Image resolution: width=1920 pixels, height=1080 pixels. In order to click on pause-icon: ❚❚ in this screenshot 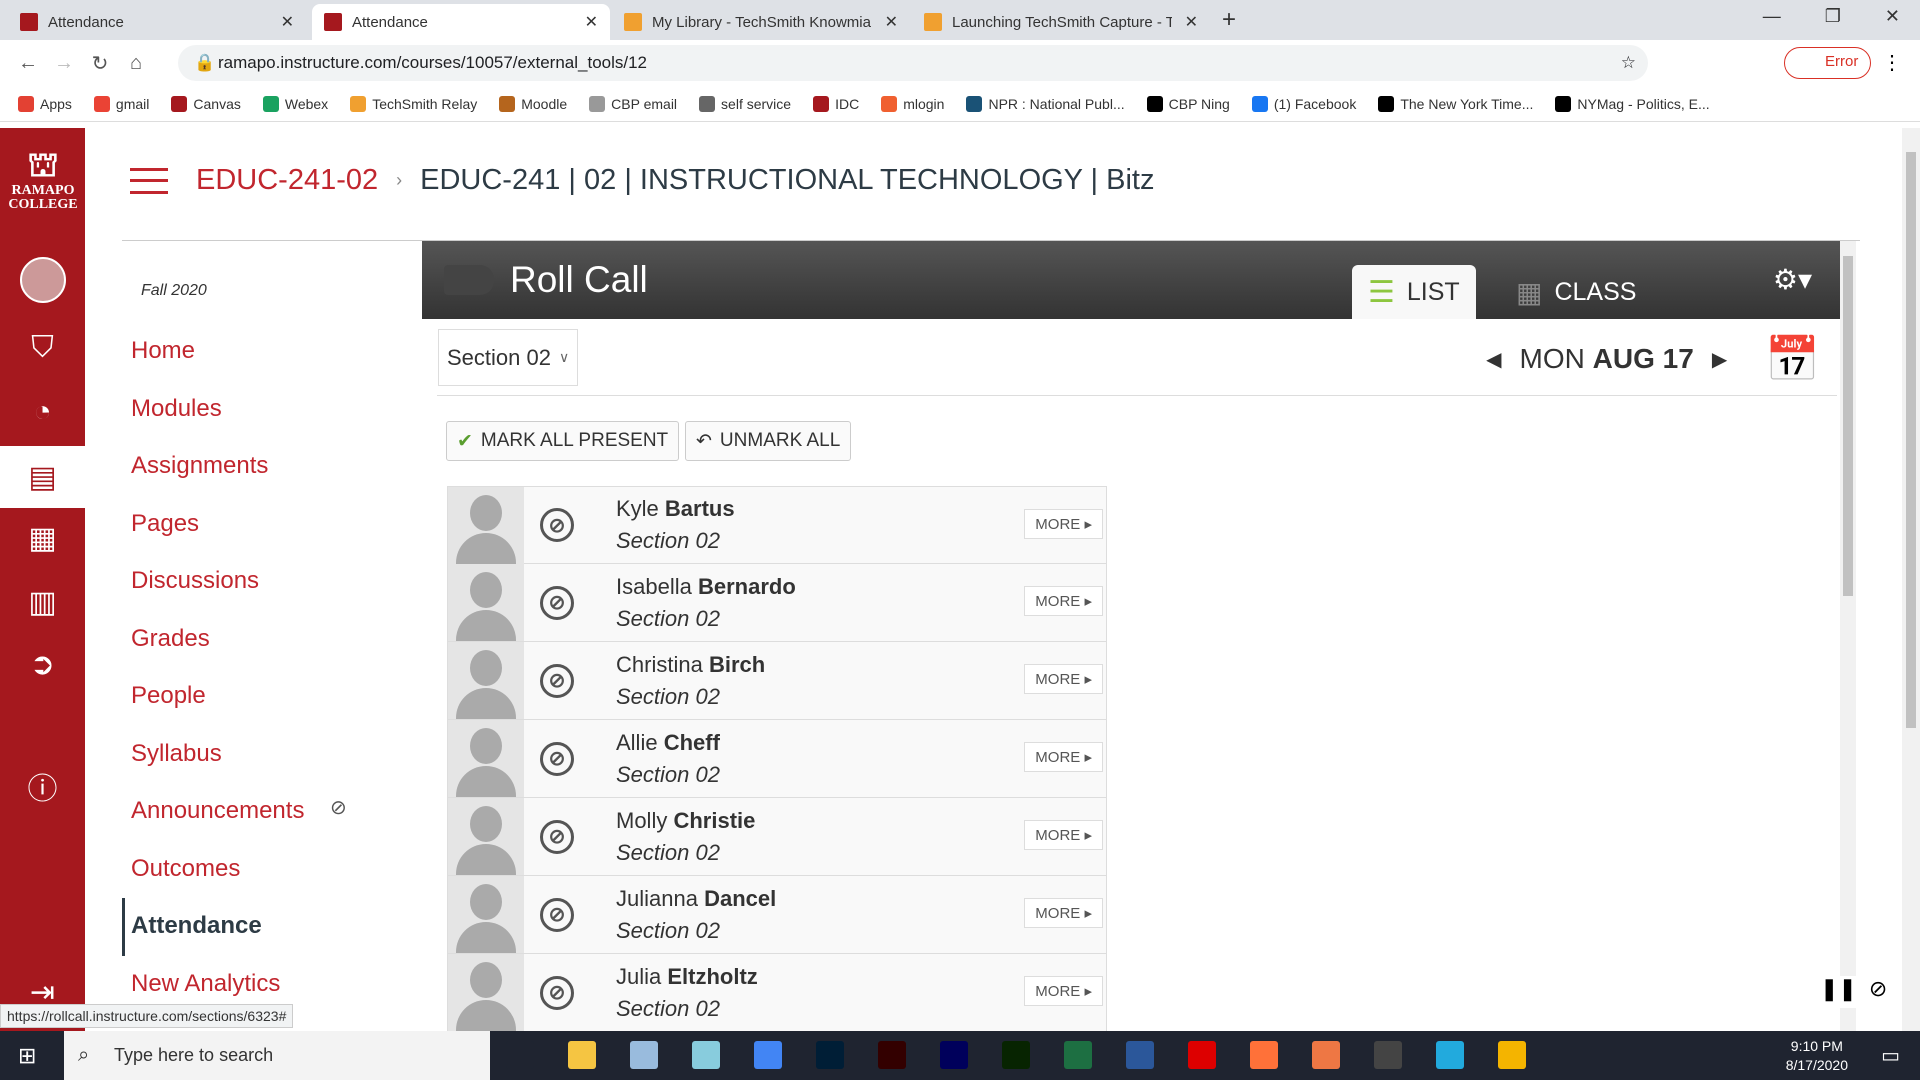, I will do `click(1838, 988)`.